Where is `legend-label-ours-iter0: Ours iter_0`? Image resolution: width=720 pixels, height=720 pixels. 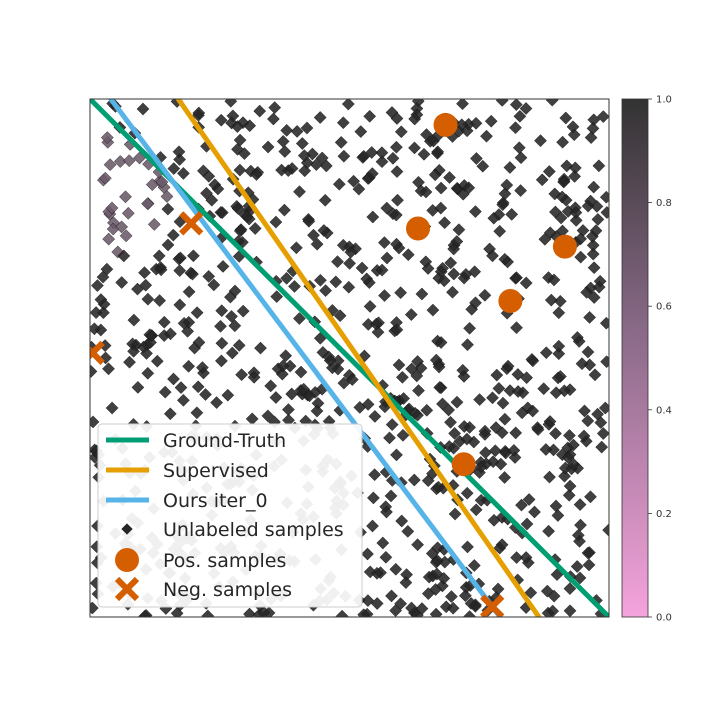 legend-label-ours-iter0: Ours iter_0 is located at coordinates (215, 501).